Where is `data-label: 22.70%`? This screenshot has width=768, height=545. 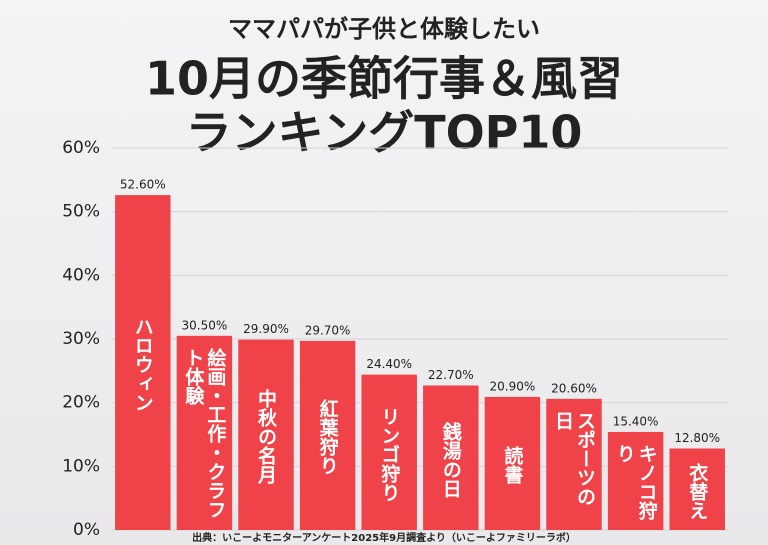
data-label: 22.70% is located at coordinates (451, 375).